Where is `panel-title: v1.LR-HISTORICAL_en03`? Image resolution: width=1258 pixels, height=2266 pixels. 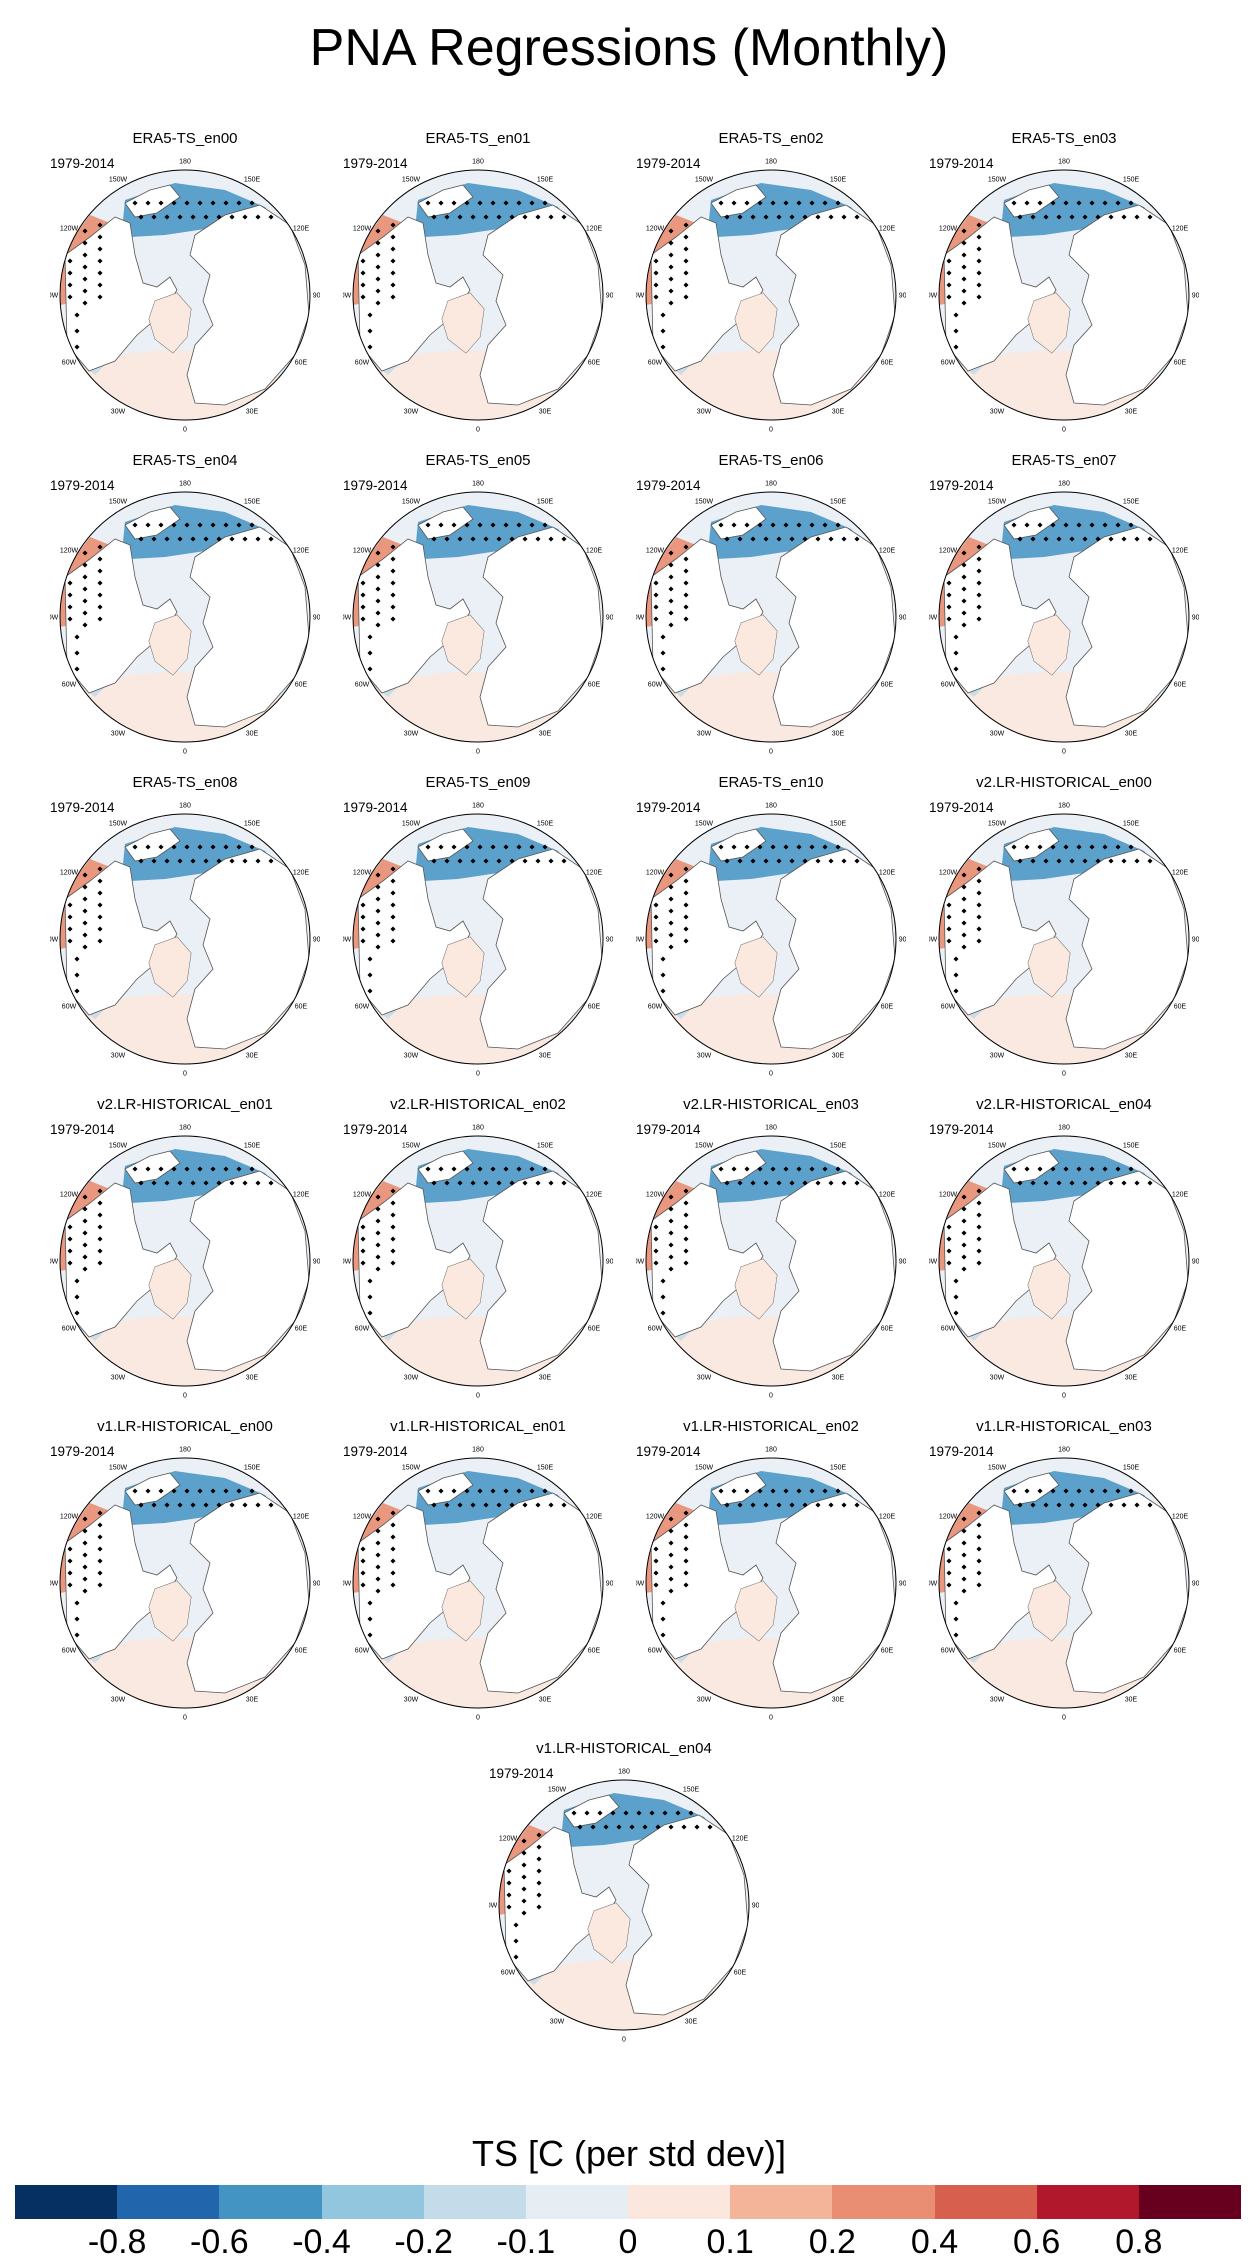
panel-title: v1.LR-HISTORICAL_en03 is located at coordinates (1064, 1426).